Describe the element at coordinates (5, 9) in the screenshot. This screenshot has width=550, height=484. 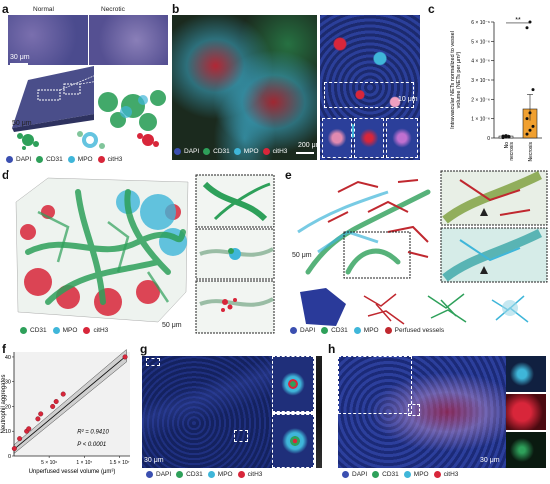
I see `panel-a-label: a` at that location.